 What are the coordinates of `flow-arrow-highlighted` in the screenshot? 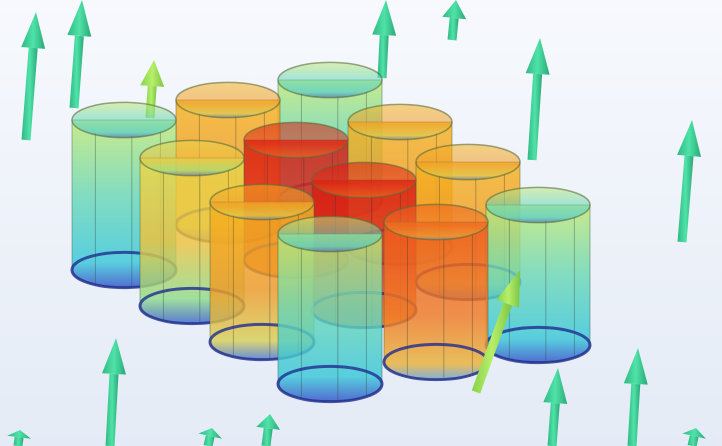 It's located at (495, 332).